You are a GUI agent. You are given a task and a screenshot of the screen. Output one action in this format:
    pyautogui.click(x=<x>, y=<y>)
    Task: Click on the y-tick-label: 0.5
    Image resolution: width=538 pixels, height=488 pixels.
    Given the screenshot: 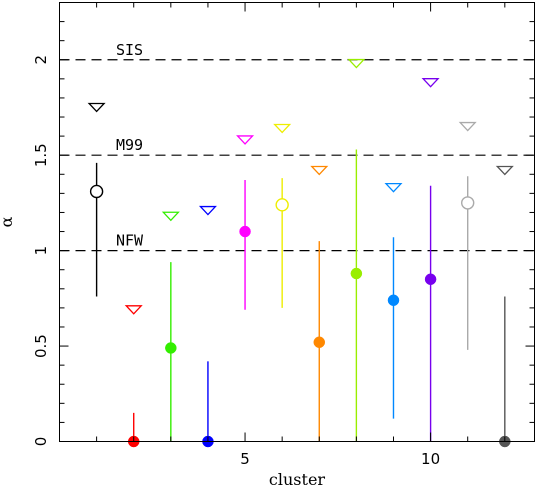 What is the action you would take?
    pyautogui.click(x=41, y=346)
    